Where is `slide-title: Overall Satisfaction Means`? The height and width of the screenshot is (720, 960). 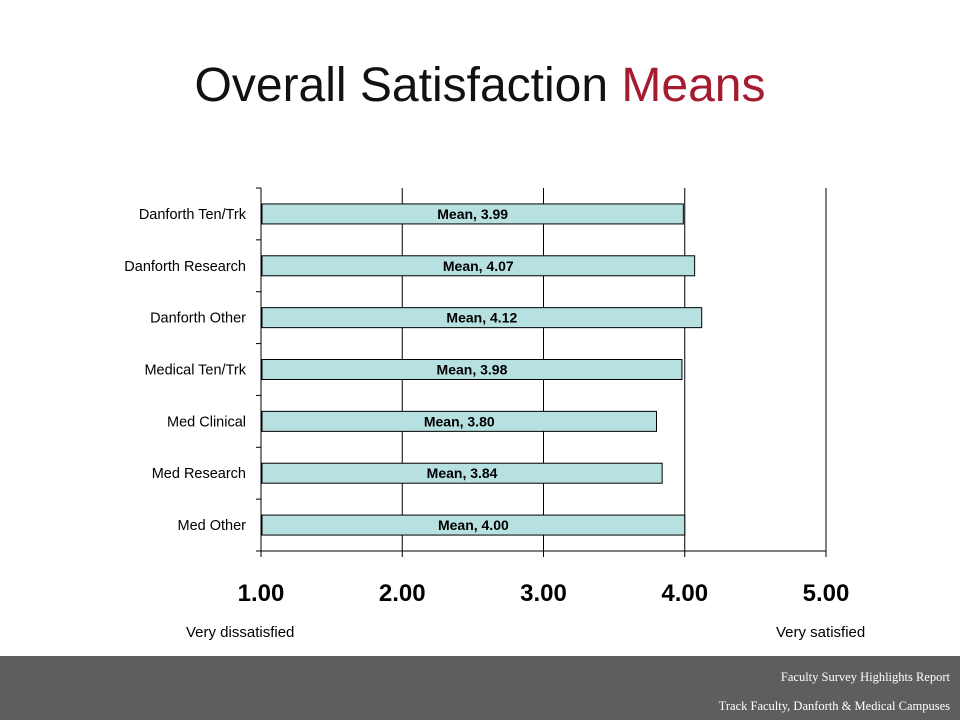 slide-title: Overall Satisfaction Means is located at coordinates (480, 85).